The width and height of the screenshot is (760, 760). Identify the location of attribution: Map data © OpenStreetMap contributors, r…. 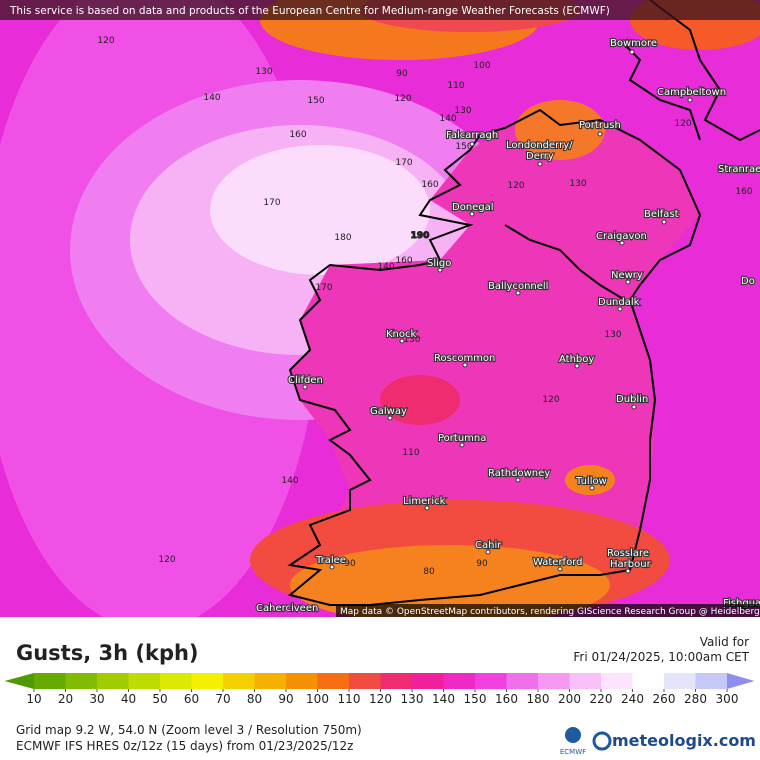
(550, 612).